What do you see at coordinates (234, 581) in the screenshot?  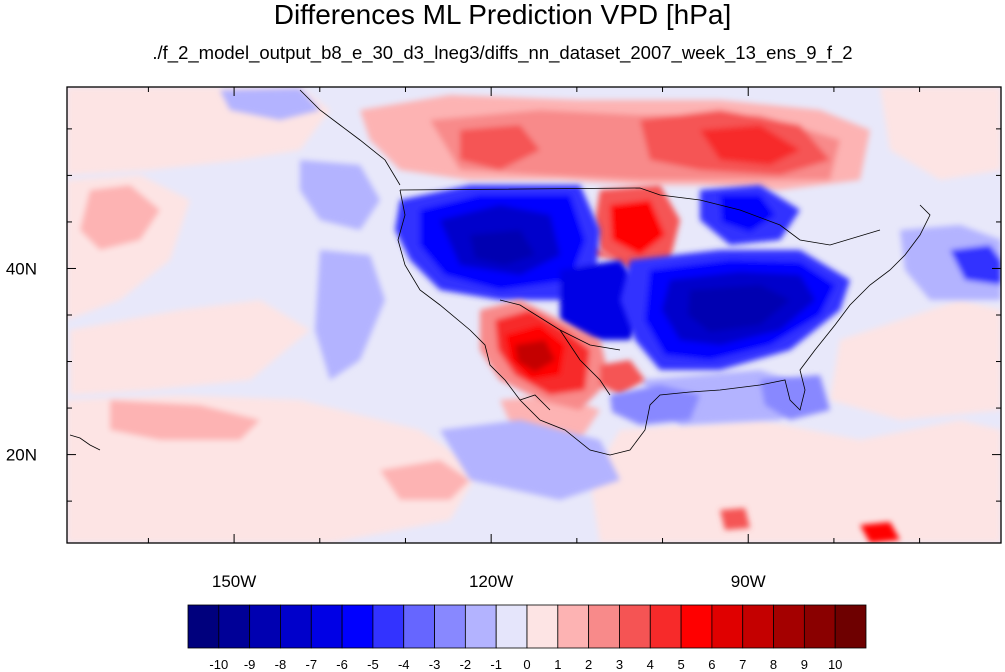 I see `x-tick-label: 150W` at bounding box center [234, 581].